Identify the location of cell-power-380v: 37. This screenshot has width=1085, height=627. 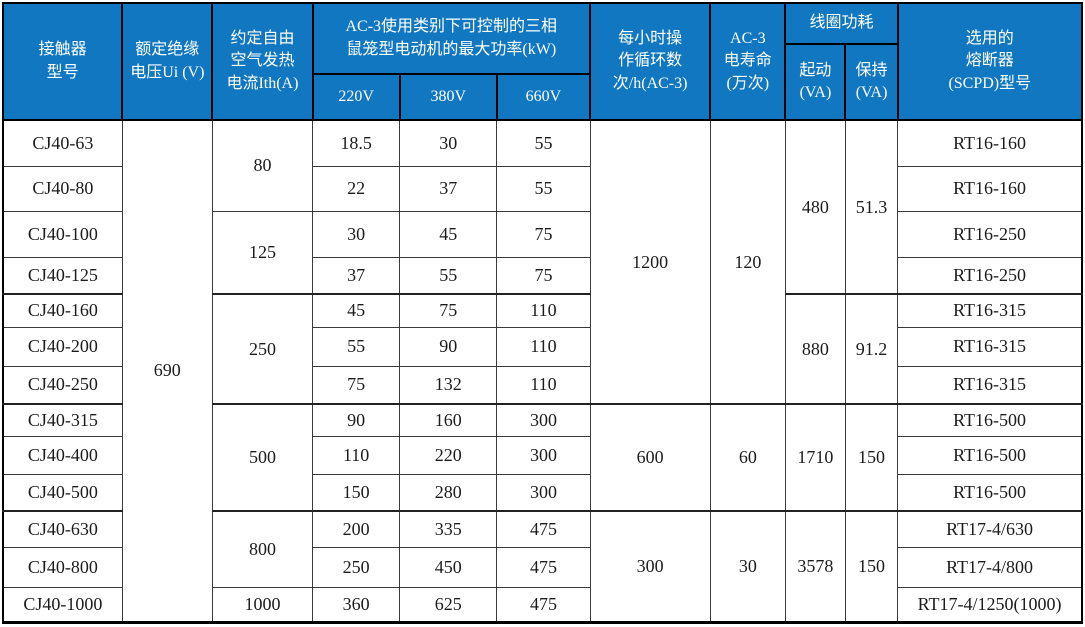
(448, 188).